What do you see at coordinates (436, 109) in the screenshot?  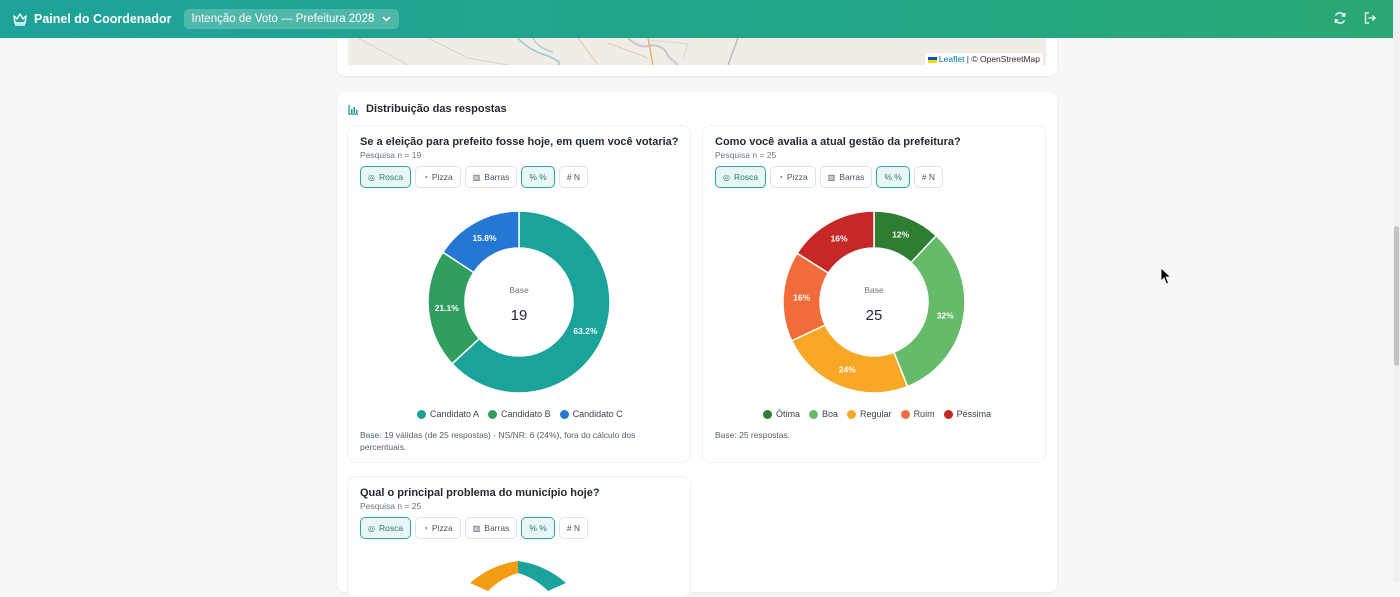 I see `distribution-title: Distribuição das respostas` at bounding box center [436, 109].